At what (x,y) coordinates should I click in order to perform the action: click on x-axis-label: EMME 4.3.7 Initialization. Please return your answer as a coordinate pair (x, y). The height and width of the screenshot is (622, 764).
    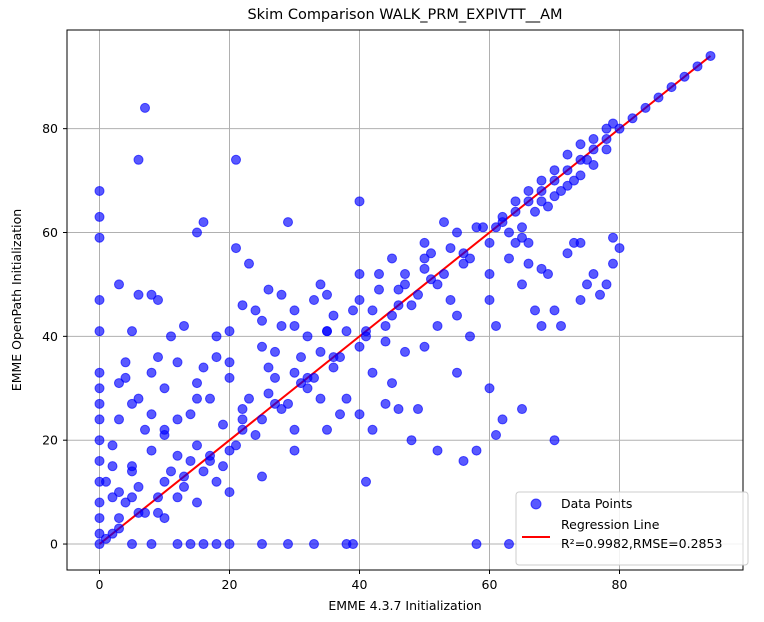
    Looking at the image, I should click on (404, 605).